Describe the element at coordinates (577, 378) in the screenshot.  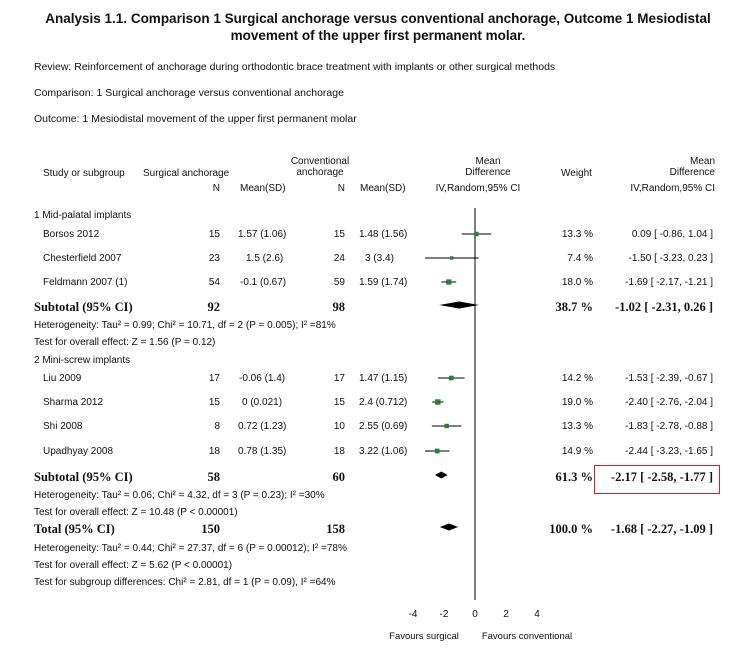
I see `study-weight: 14.2 %` at that location.